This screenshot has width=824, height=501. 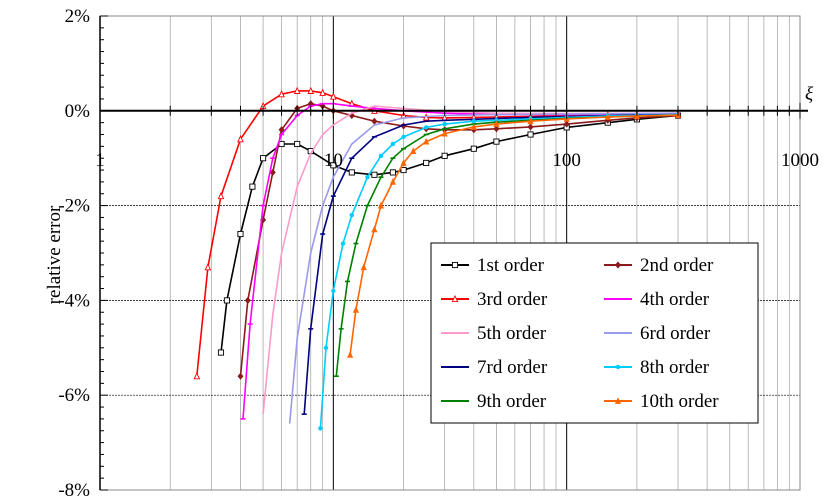 What do you see at coordinates (74, 206) in the screenshot?
I see `y-tick-label: -2%` at bounding box center [74, 206].